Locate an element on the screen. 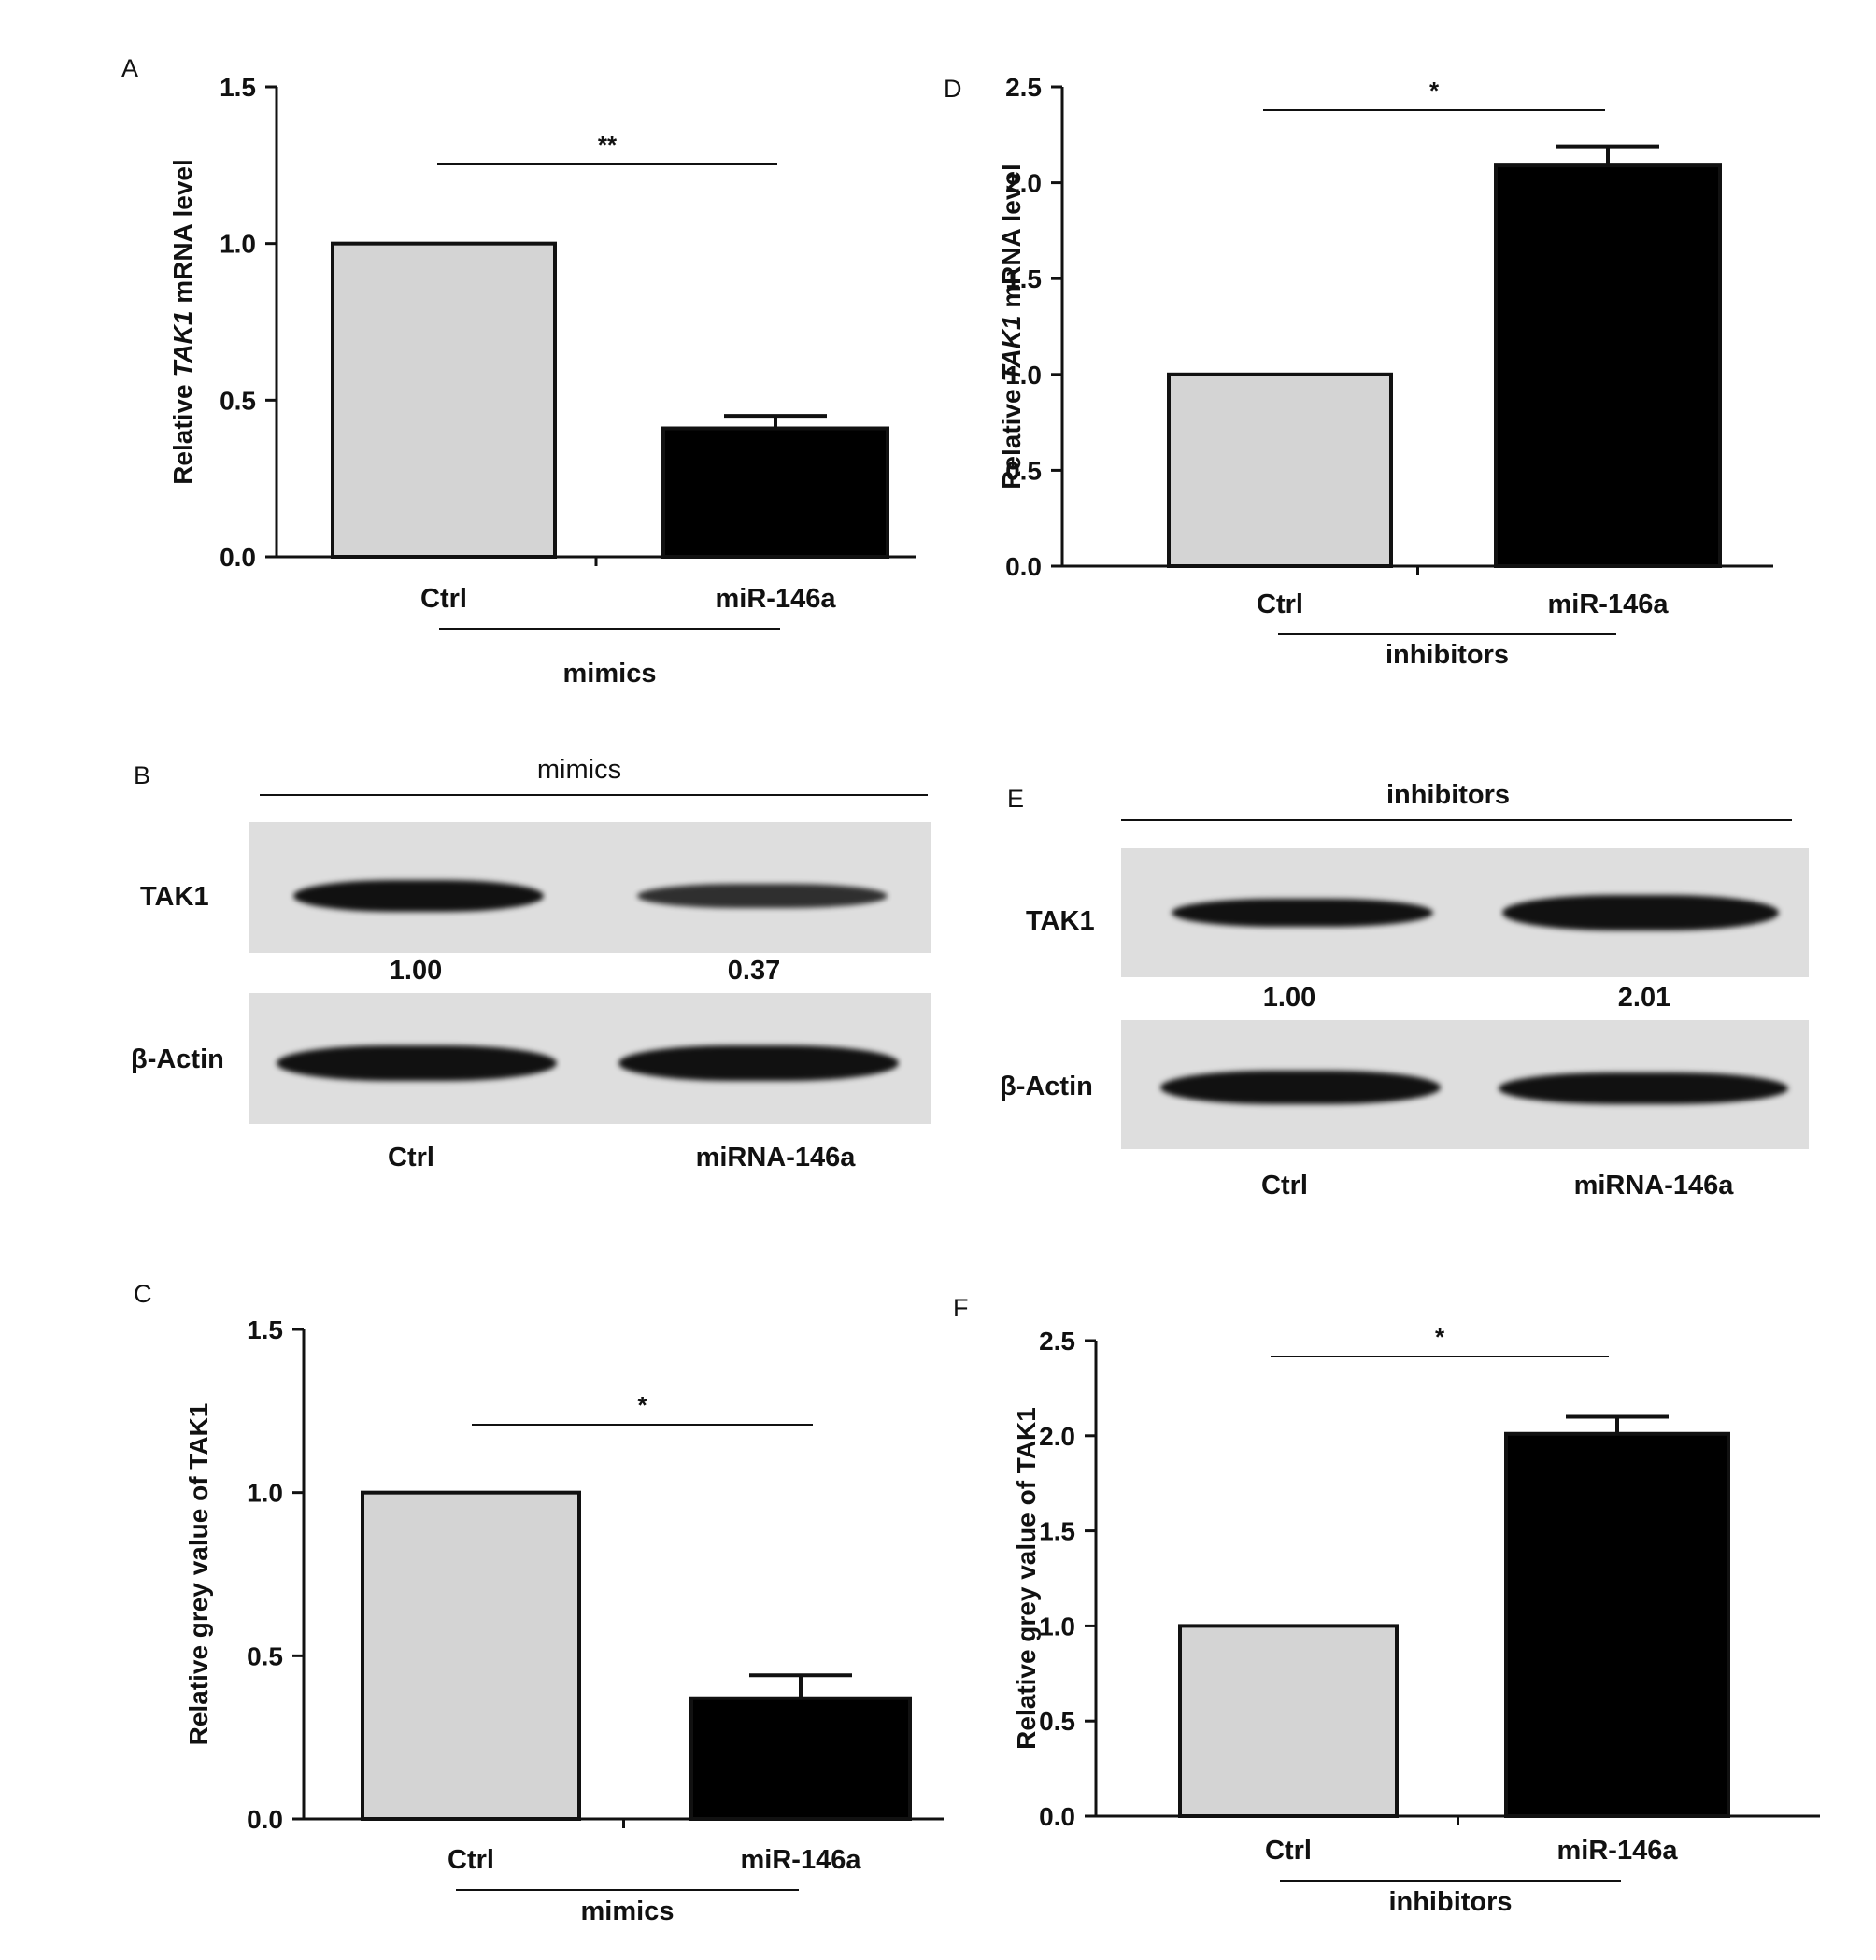 The width and height of the screenshot is (1876, 1960). category-label-a-1: miR-146a is located at coordinates (776, 599).